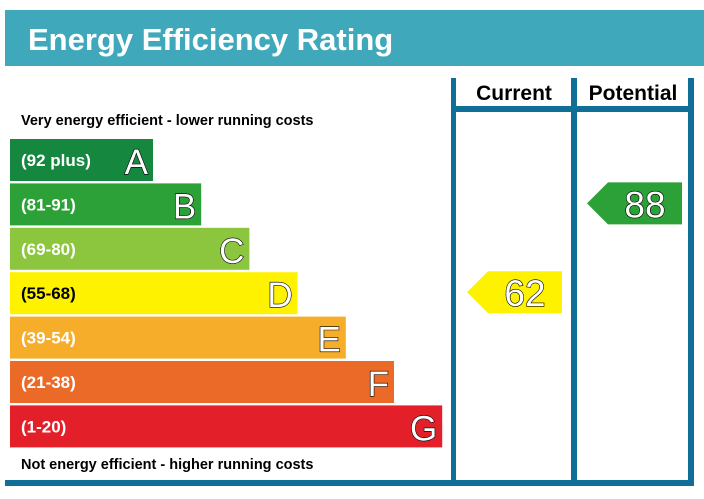 The image size is (704, 499). What do you see at coordinates (328, 340) in the screenshot?
I see `band-letter: E` at bounding box center [328, 340].